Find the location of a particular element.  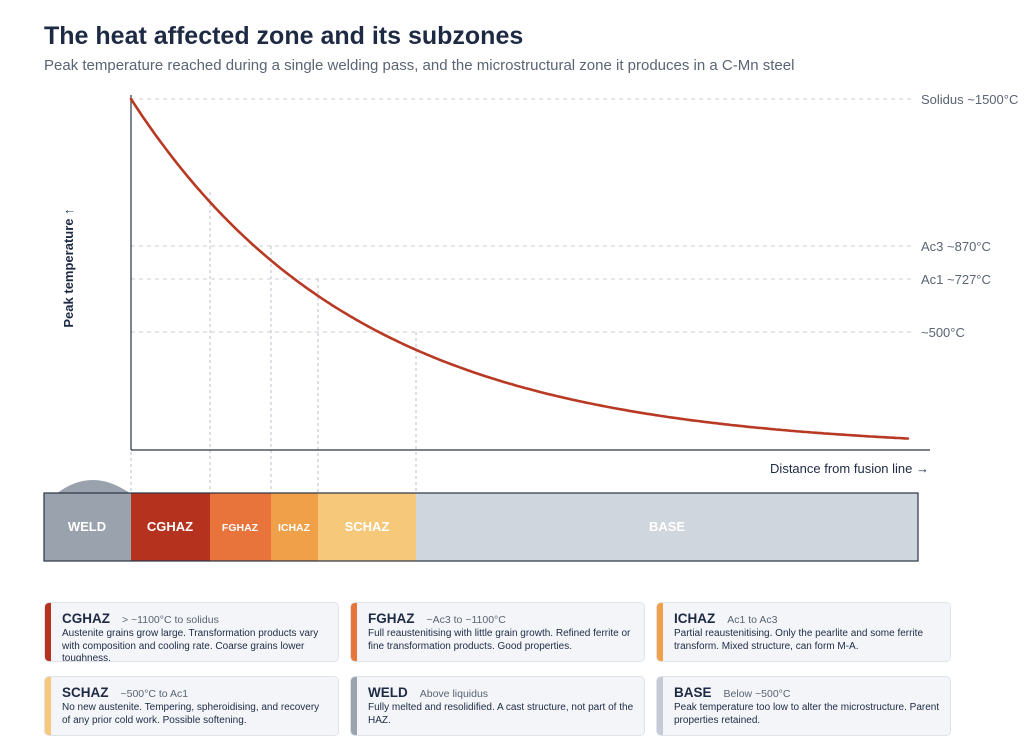

zone-base-label: BASE is located at coordinates (667, 526).